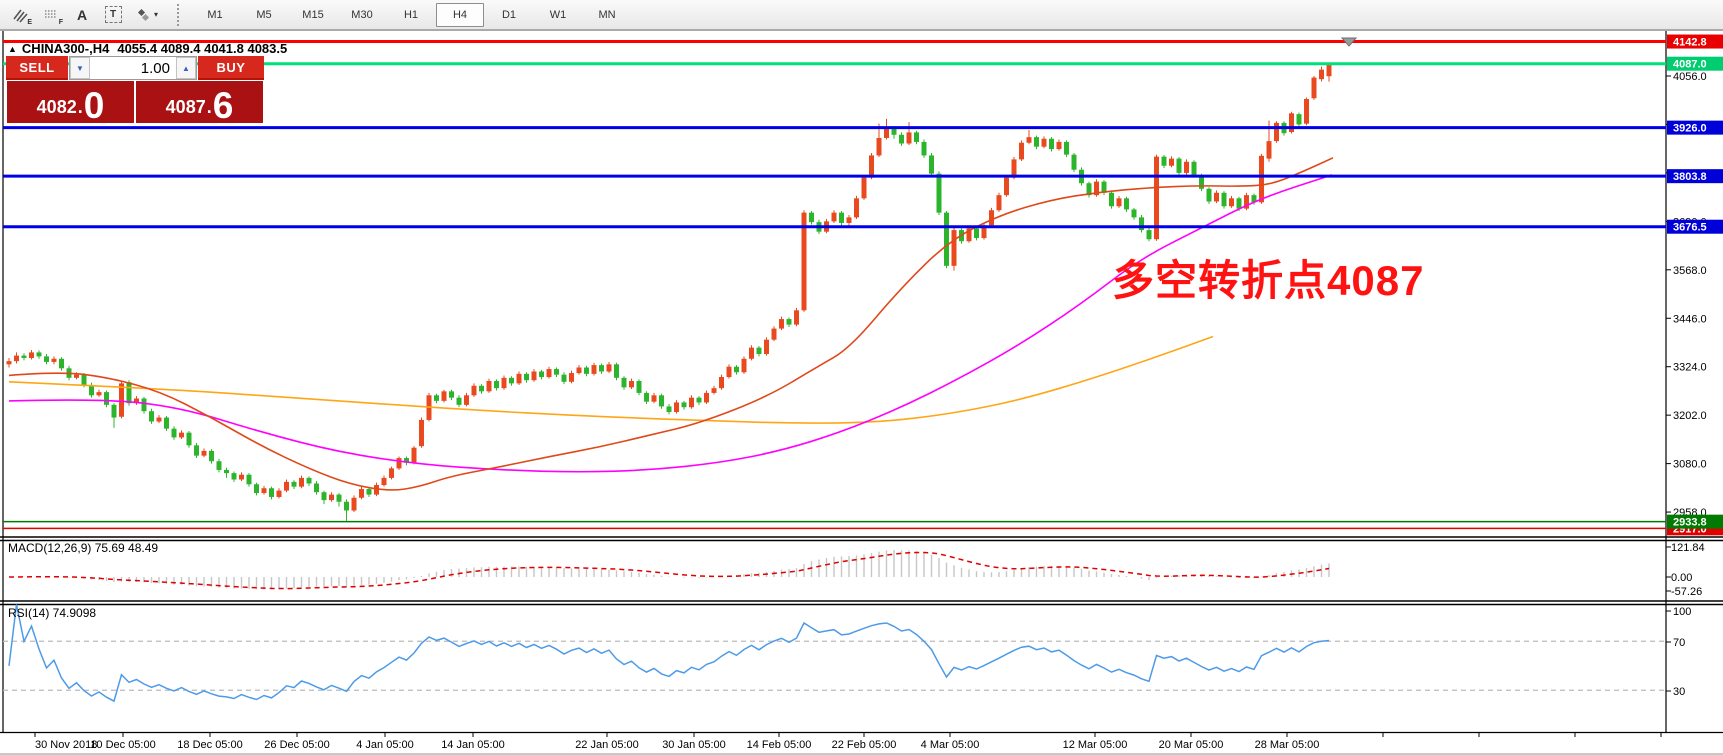  I want to click on svg-text: 4087.0, so click(1690, 65).